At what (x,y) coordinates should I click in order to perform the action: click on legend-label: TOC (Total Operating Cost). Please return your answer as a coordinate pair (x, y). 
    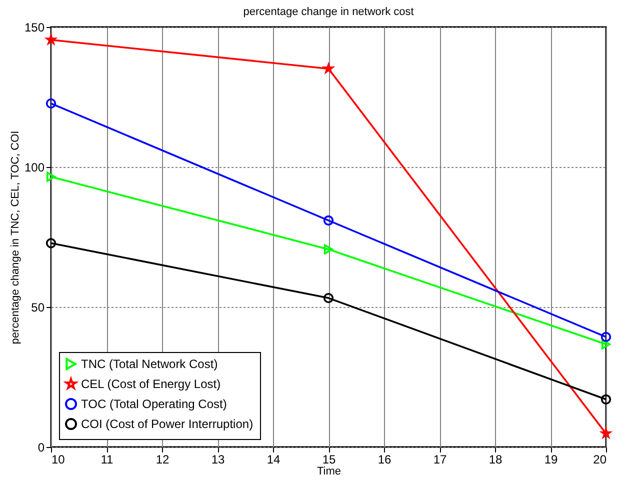
    Looking at the image, I should click on (154, 404).